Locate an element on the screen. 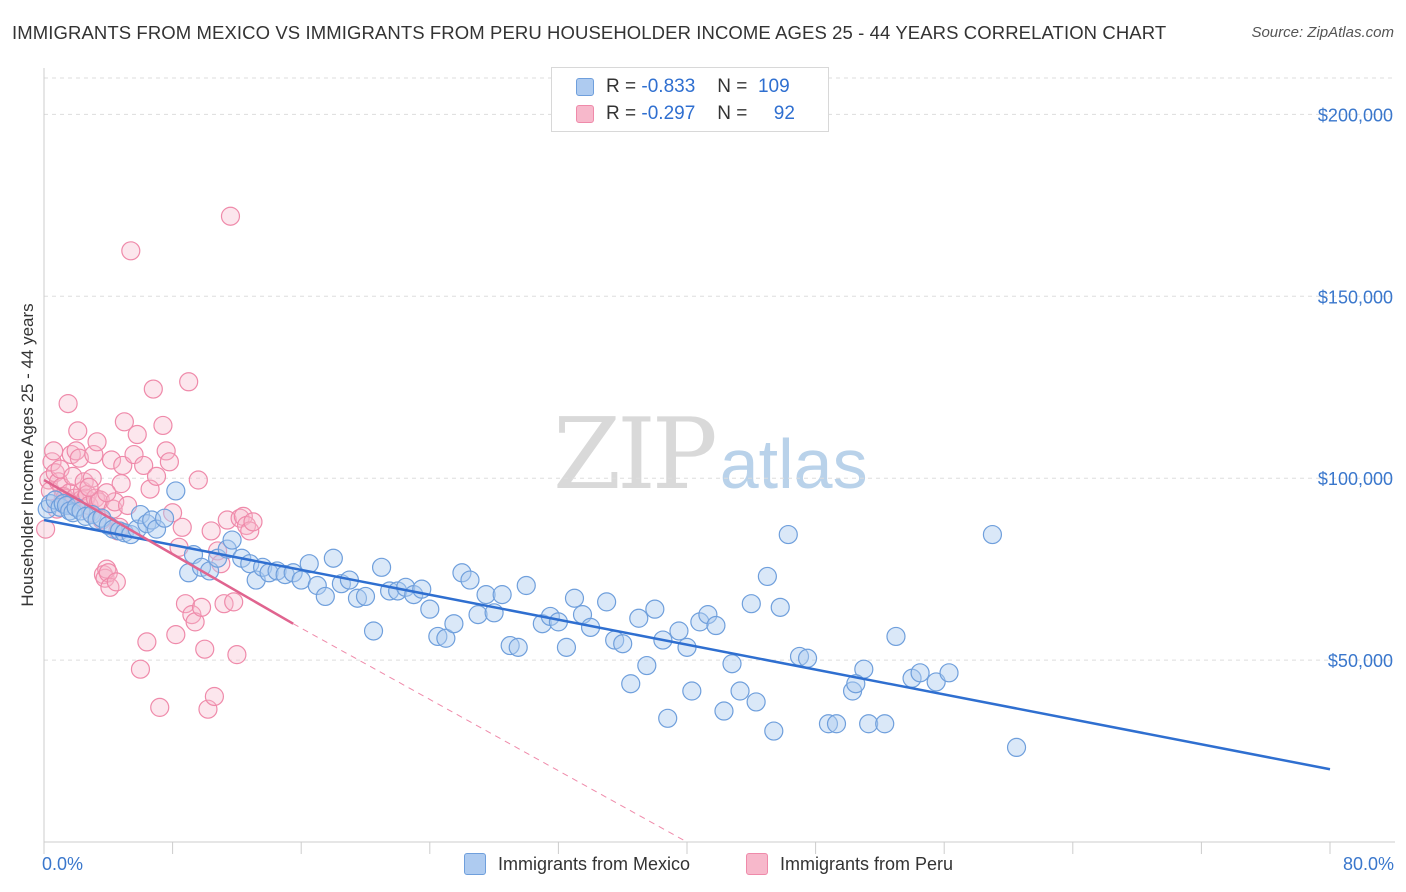 Image resolution: width=1406 pixels, height=892 pixels. bottom-legend-label-mexico: Immigrants from Mexico is located at coordinates (594, 863).